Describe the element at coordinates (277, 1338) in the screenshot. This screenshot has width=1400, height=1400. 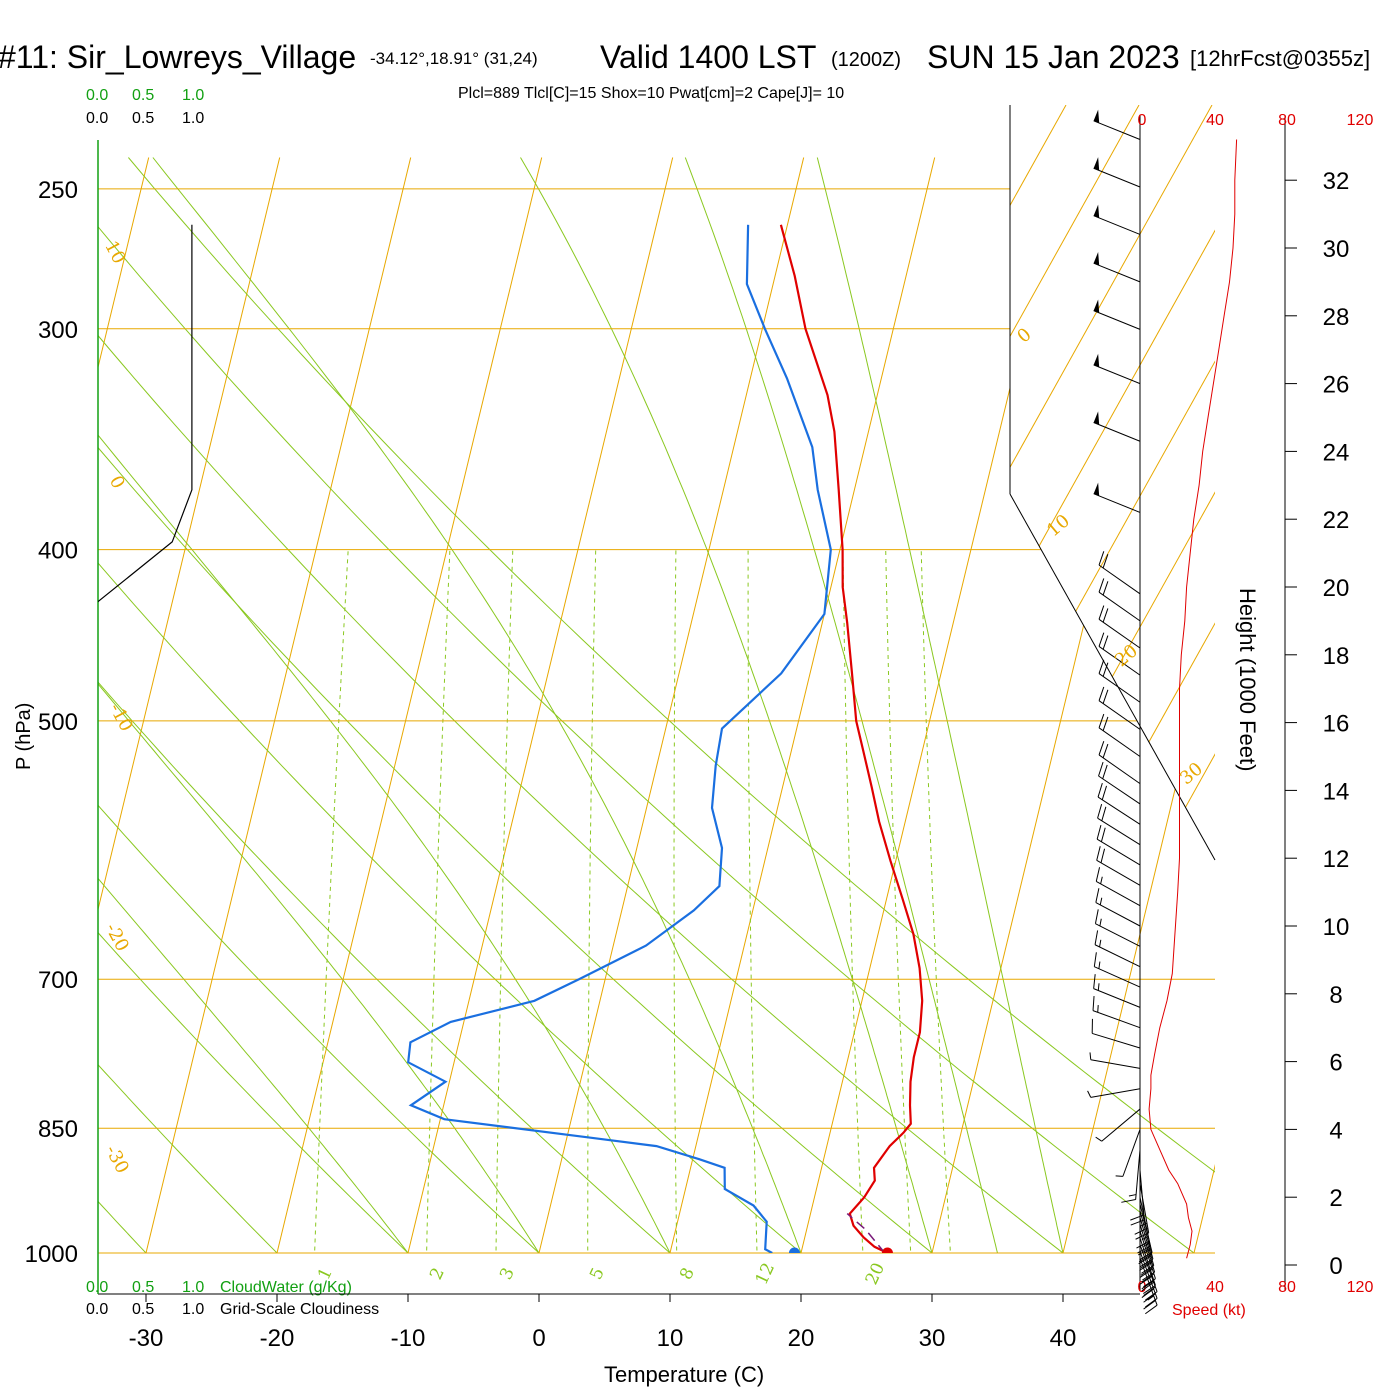
I see `temperature-tick-label: -20` at that location.